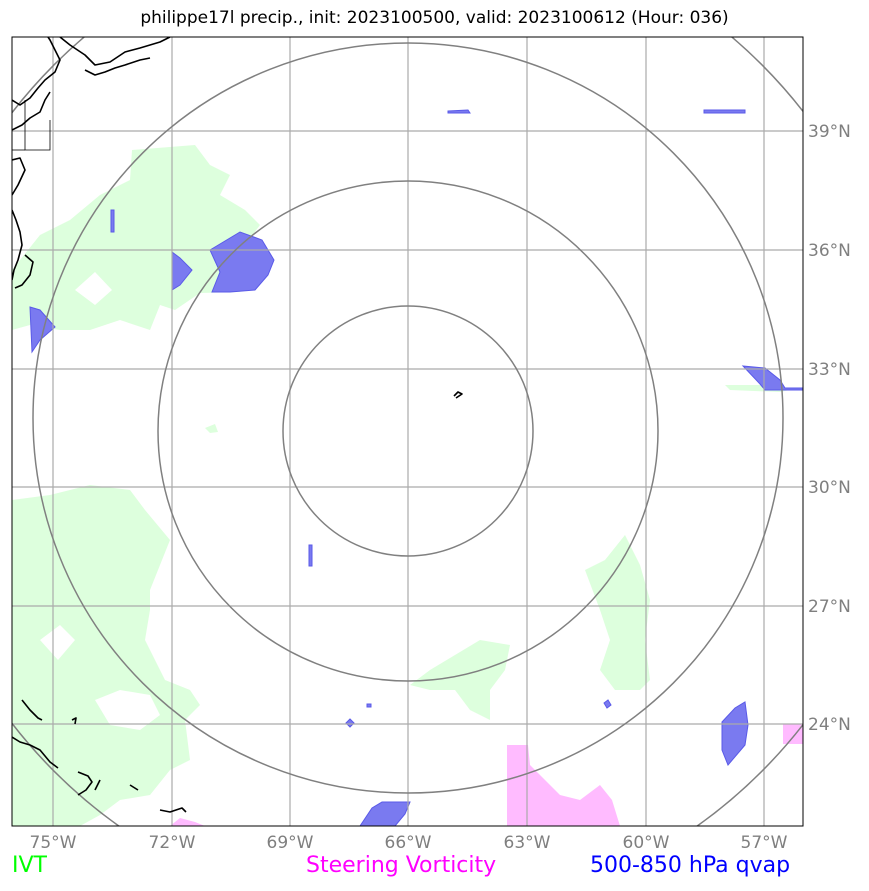 The height and width of the screenshot is (891, 869). I want to click on lon-tick-label: 66°W, so click(408, 843).